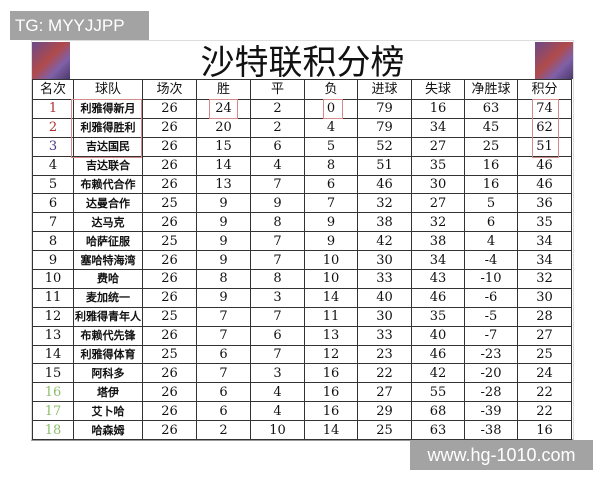 This screenshot has width=600, height=480. Describe the element at coordinates (384, 279) in the screenshot. I see `goals-for-cell: 33` at that location.